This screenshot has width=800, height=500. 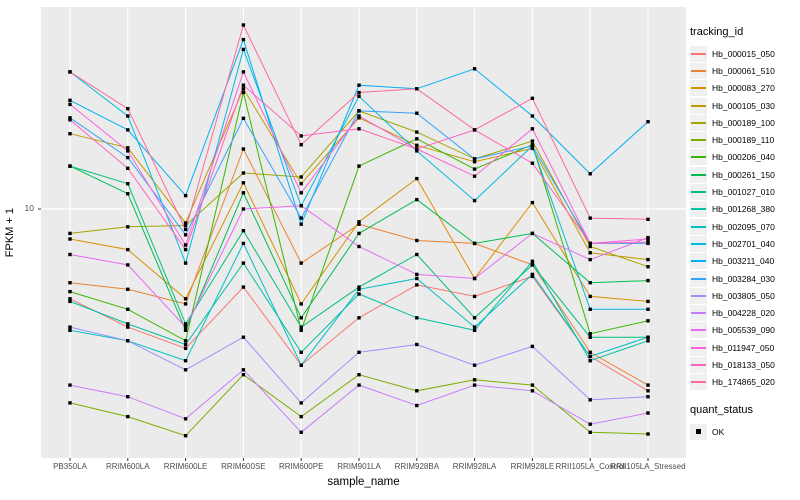 What do you see at coordinates (745, 192) in the screenshot?
I see `legend-entry-Hb_001027_010: Hb_001027_010` at bounding box center [745, 192].